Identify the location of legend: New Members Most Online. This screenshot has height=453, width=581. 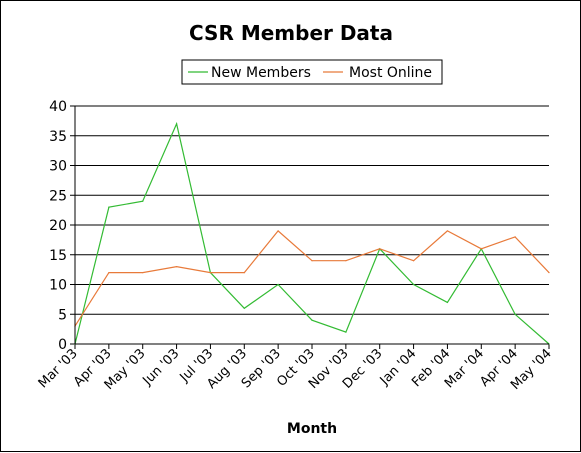
(312, 72).